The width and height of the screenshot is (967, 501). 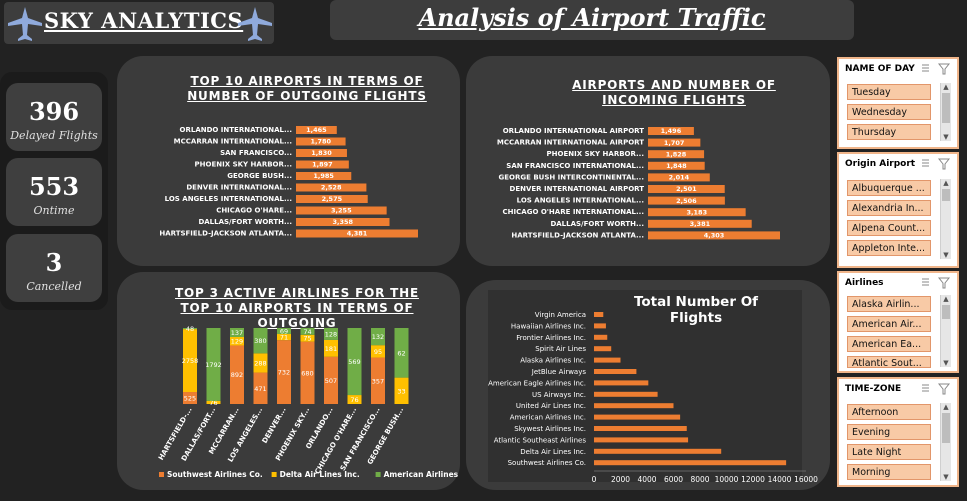 I want to click on tick-label: 4000, so click(x=646, y=479).